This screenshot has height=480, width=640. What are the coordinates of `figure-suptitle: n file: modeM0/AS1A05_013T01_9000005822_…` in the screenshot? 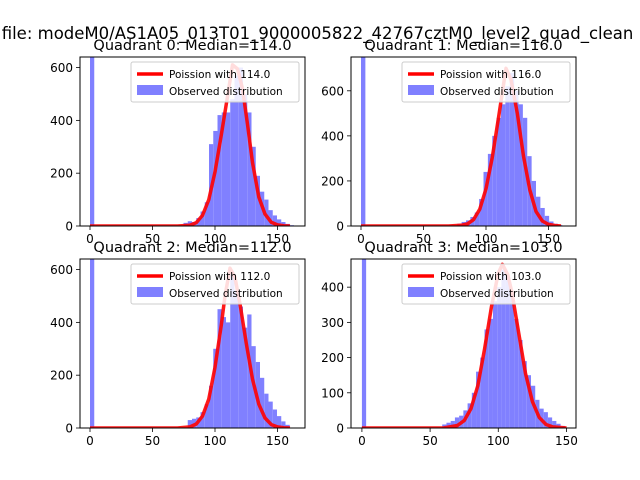 It's located at (316, 34).